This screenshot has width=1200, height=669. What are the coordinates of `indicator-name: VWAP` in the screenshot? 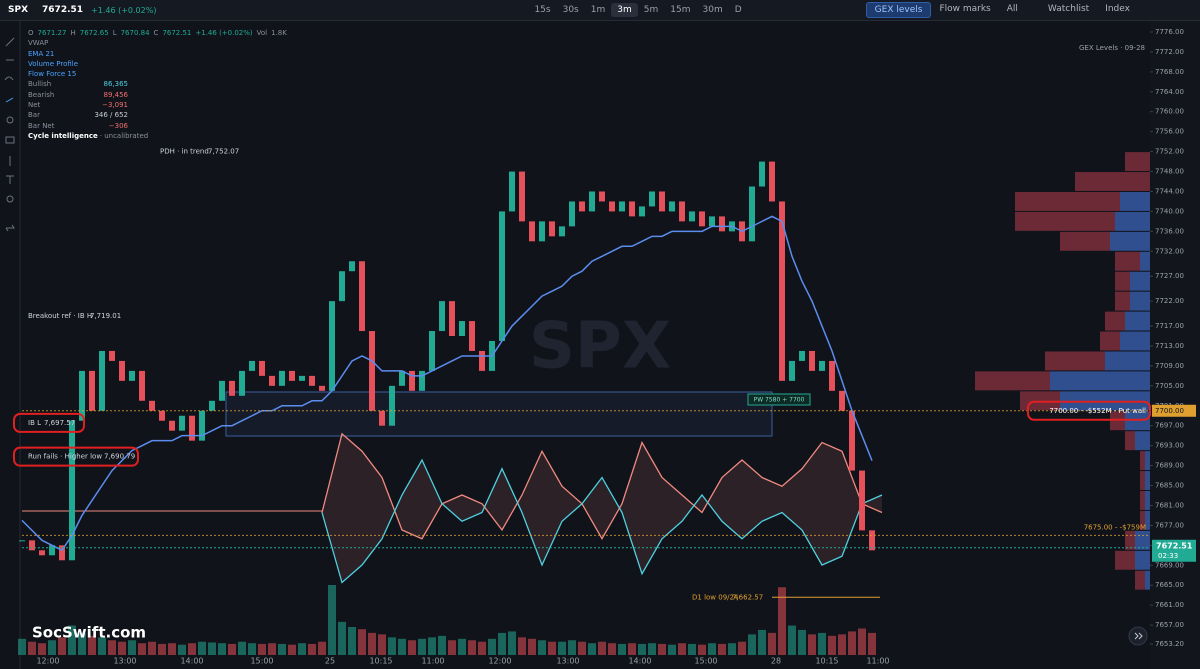 It's located at (38, 43).